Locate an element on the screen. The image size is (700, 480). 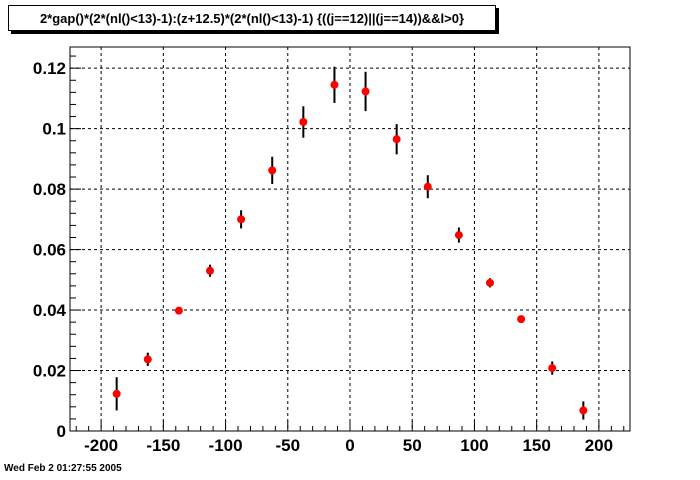
y-tick-label: 0.1 is located at coordinates (54, 129).